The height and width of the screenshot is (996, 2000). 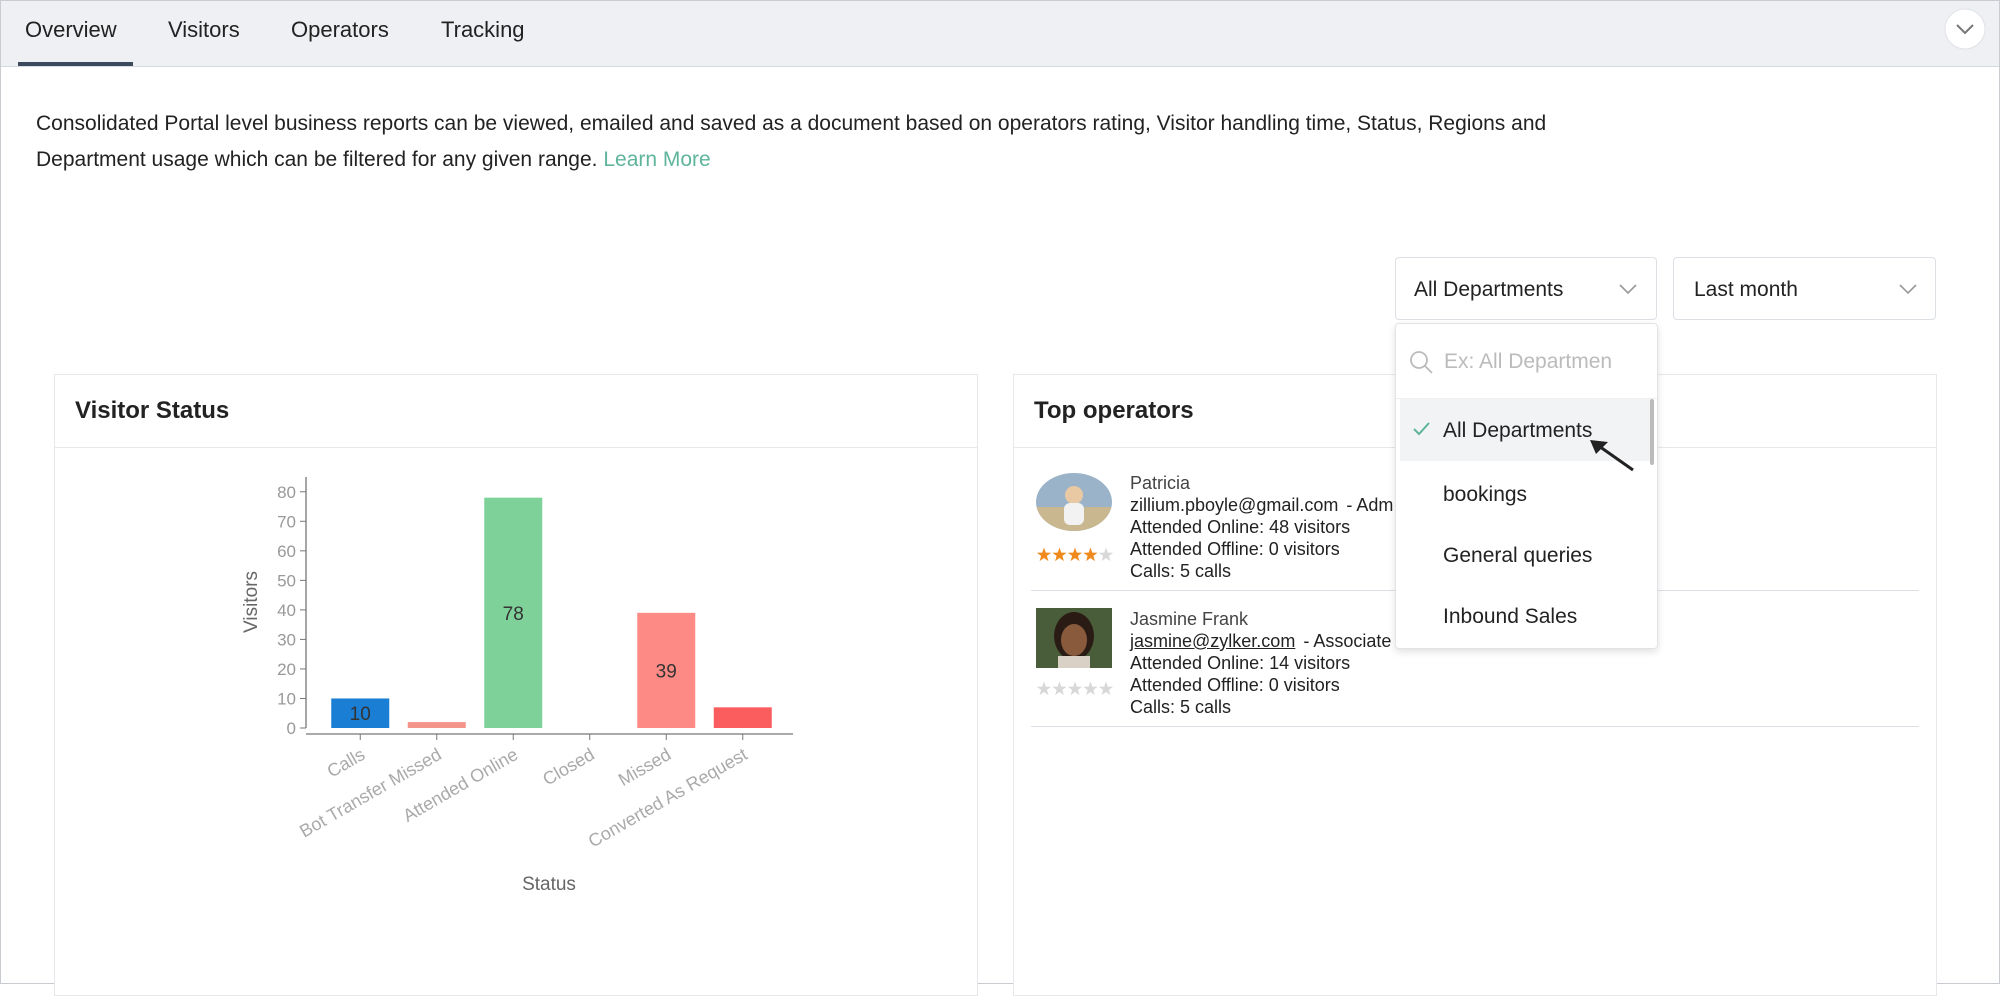 What do you see at coordinates (1518, 430) in the screenshot?
I see `option: All Departments` at bounding box center [1518, 430].